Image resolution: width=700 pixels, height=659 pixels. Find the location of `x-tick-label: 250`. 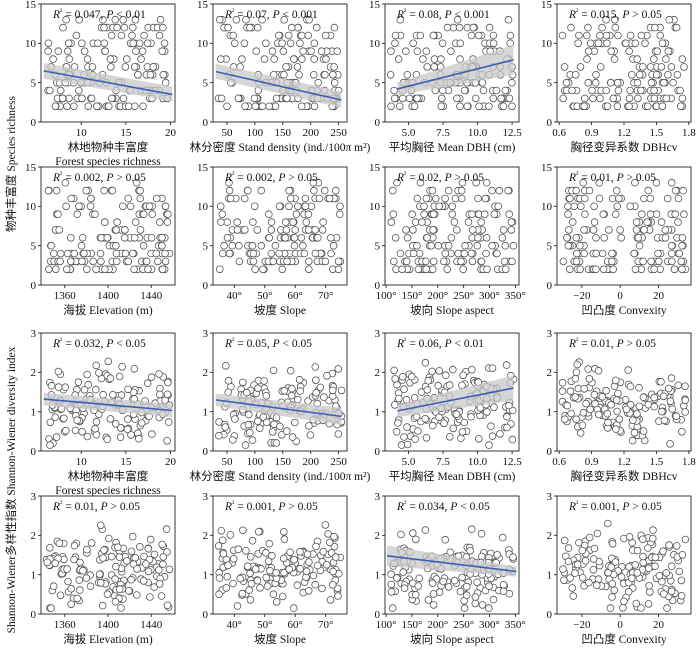

x-tick-label: 250 is located at coordinates (338, 133).